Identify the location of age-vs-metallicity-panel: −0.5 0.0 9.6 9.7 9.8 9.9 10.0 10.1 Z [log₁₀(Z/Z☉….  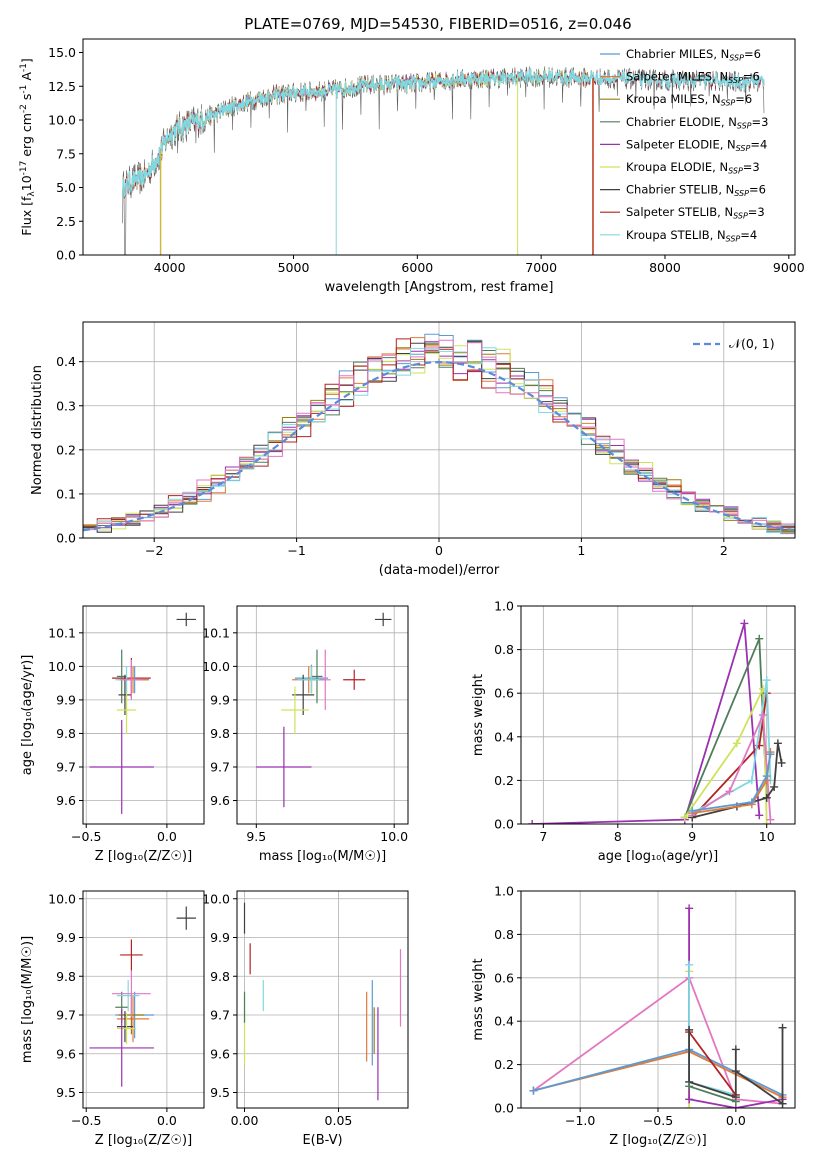
(112, 734).